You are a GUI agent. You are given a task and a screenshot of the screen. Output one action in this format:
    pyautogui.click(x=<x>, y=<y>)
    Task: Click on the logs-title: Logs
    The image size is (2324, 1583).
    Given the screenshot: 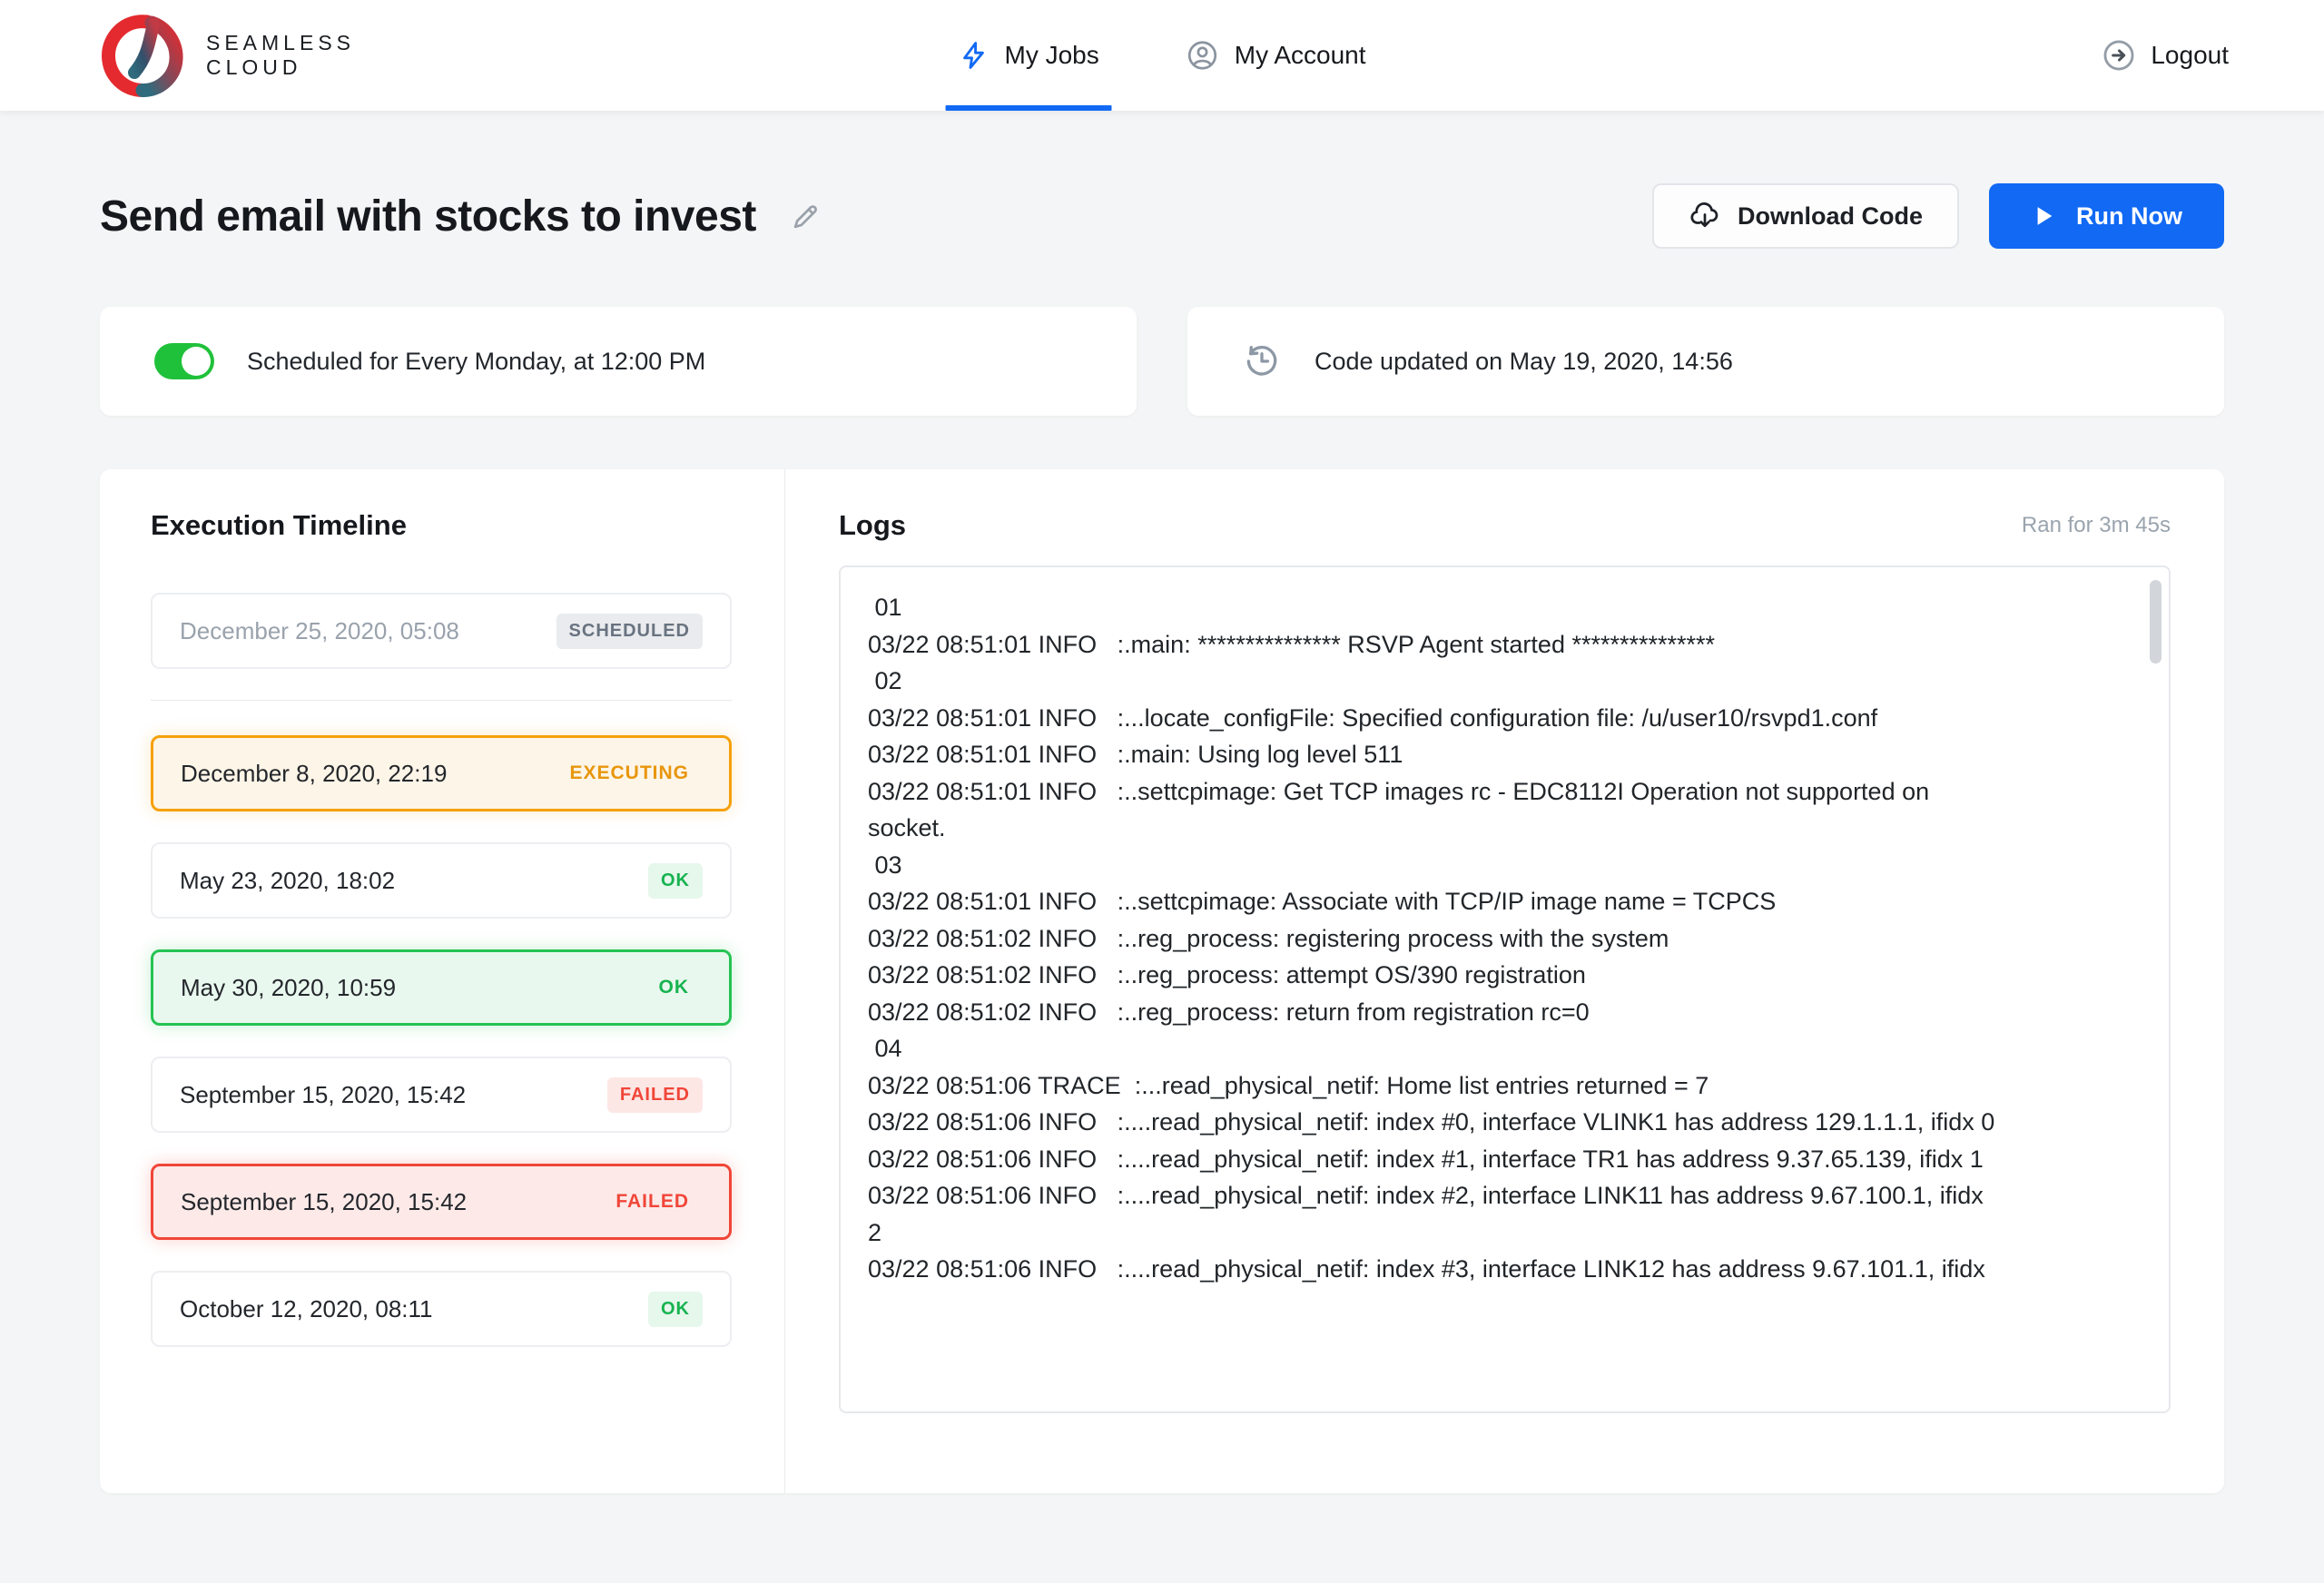 What is the action you would take?
    pyautogui.click(x=873, y=525)
    